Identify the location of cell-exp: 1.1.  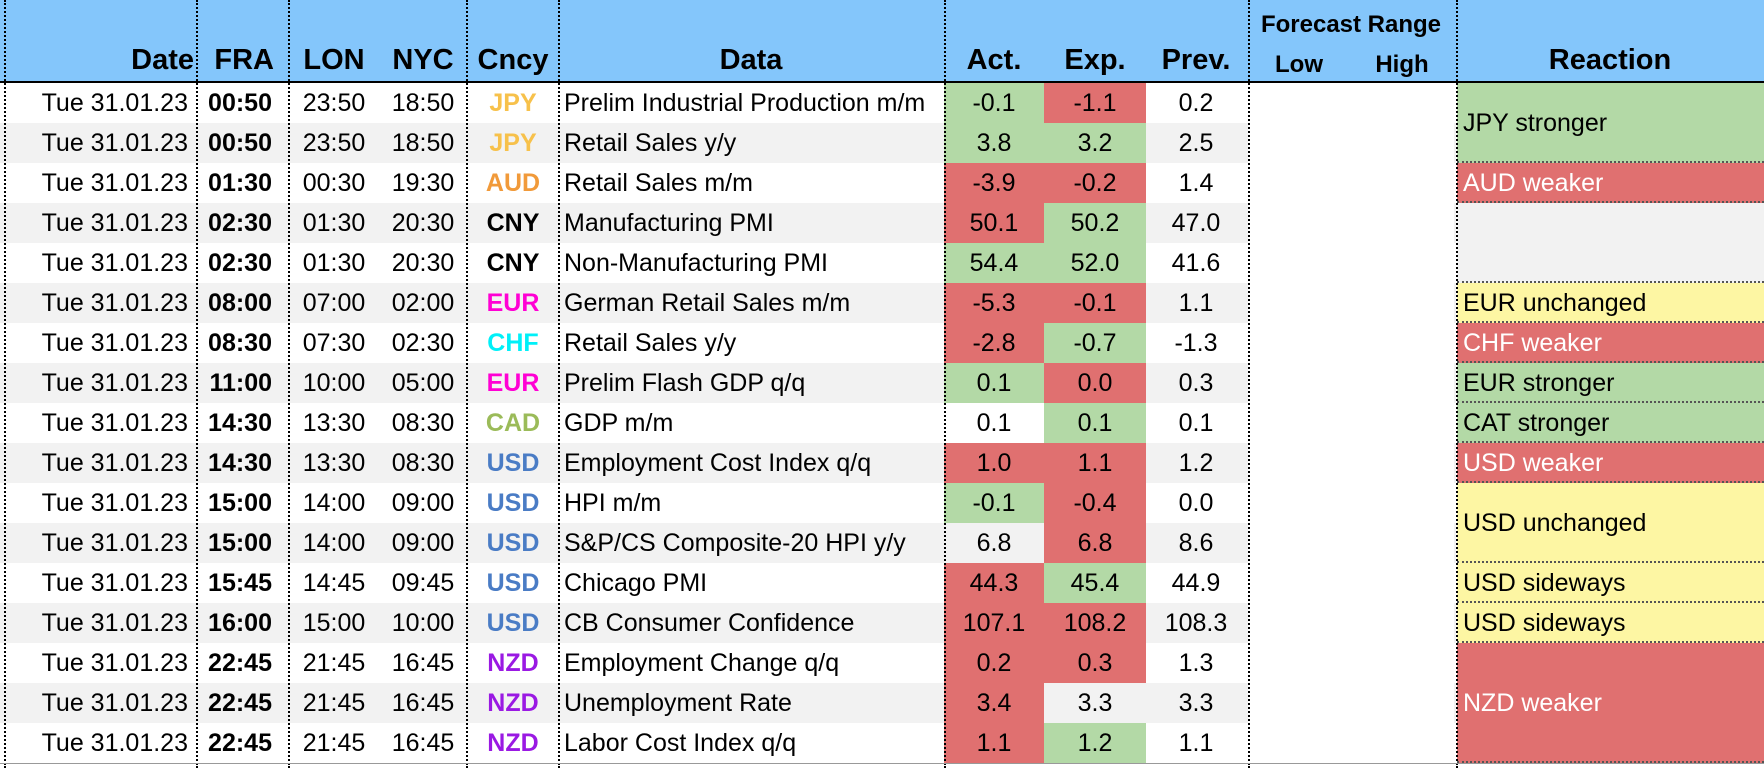
(1095, 463).